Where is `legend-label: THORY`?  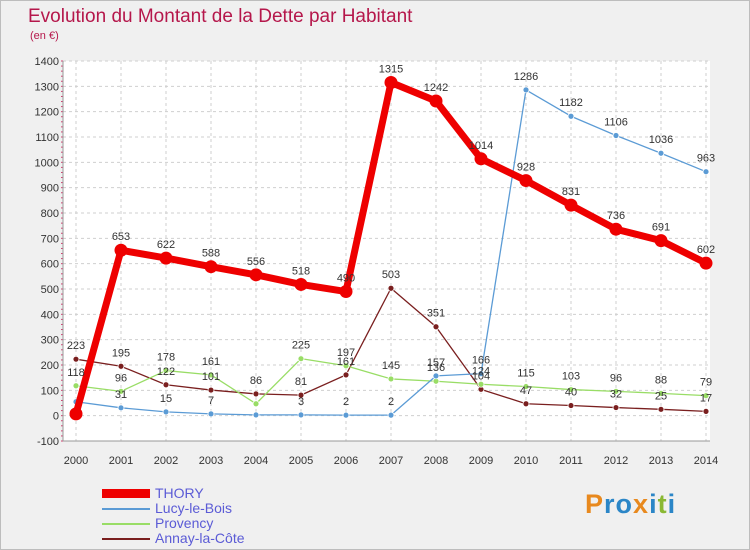
legend-label: THORY is located at coordinates (179, 493).